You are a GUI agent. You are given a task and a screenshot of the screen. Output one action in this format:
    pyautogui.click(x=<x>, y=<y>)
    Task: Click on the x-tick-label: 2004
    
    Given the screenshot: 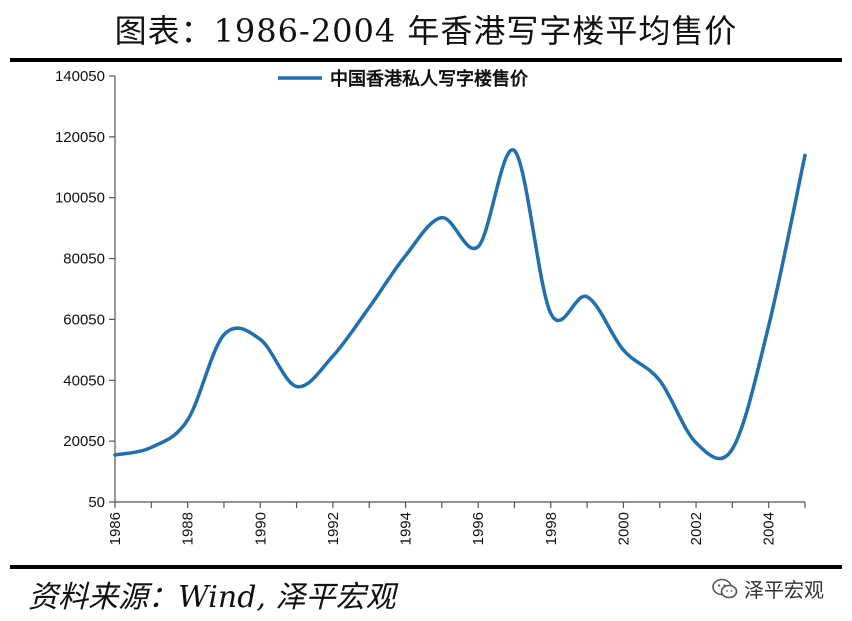 What is the action you would take?
    pyautogui.click(x=769, y=528)
    